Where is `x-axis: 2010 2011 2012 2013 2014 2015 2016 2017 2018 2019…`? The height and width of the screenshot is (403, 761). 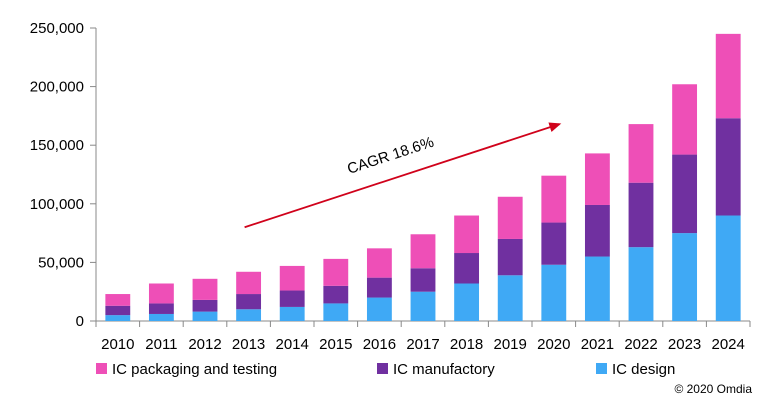
x-axis: 2010 2011 2012 2013 2014 2015 2016 2017 2018 2019… is located at coordinates (423, 336).